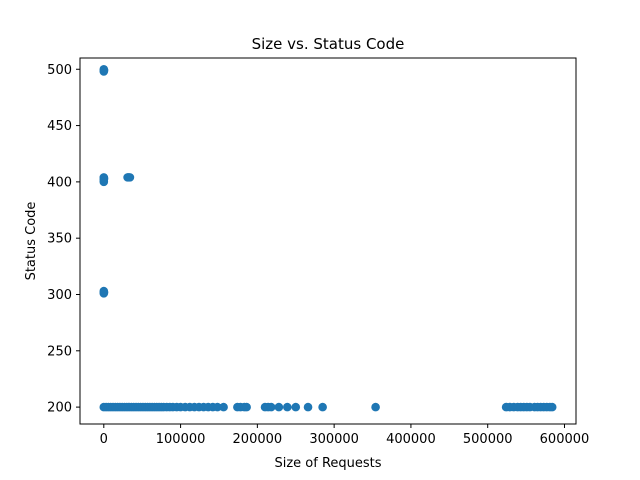  I want to click on y-tick-label: 250, so click(59, 351).